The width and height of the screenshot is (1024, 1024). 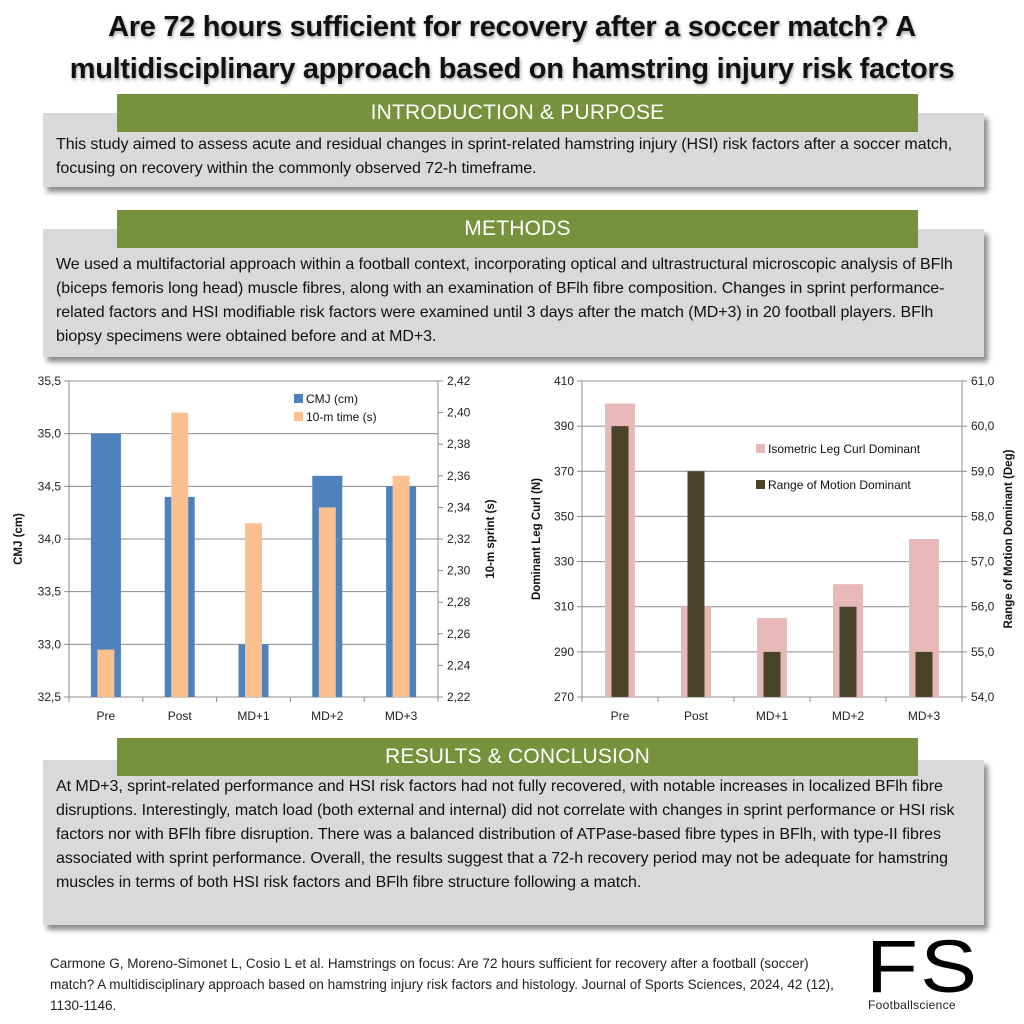 What do you see at coordinates (459, 476) in the screenshot?
I see `y-tick-right: 2,36` at bounding box center [459, 476].